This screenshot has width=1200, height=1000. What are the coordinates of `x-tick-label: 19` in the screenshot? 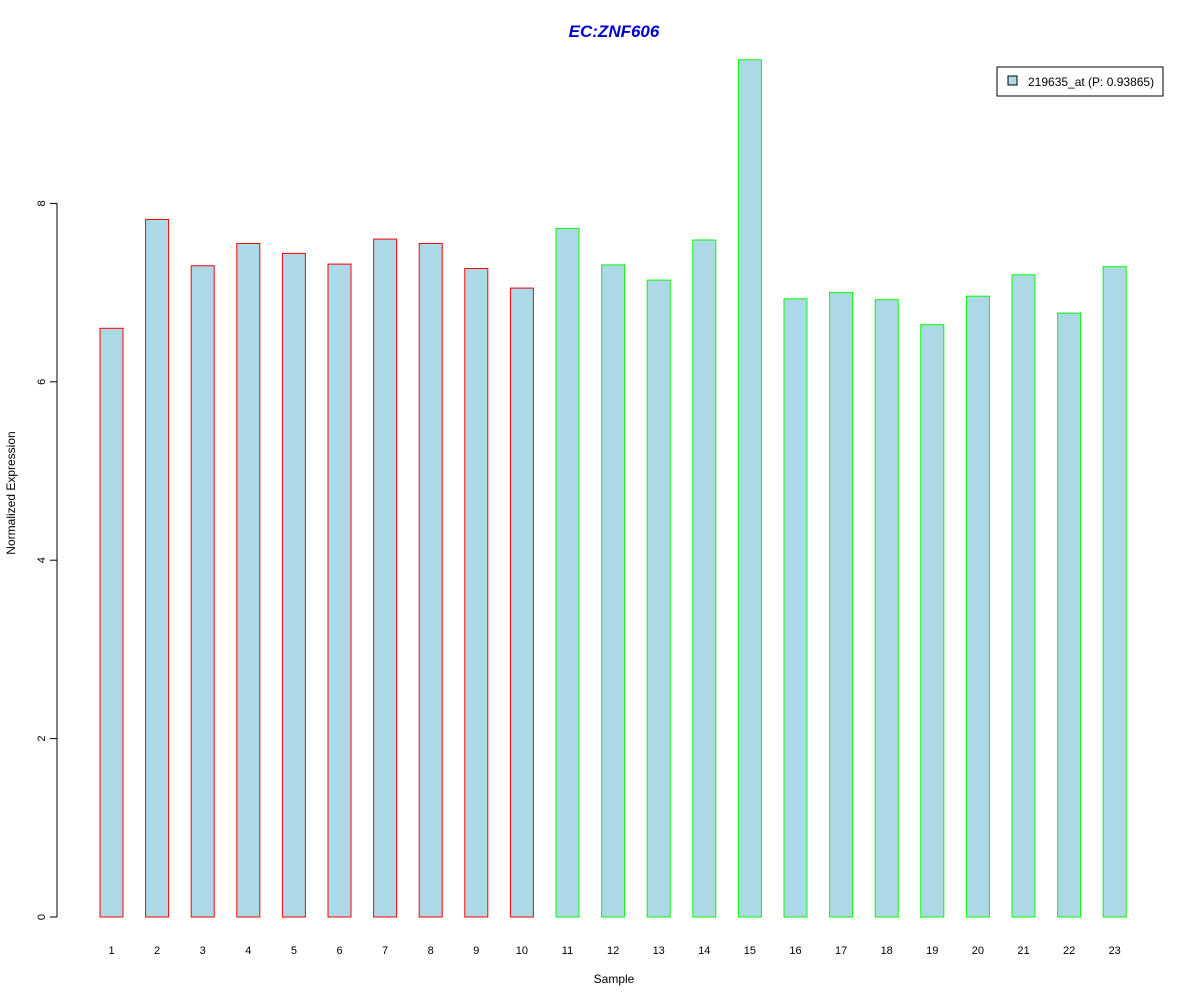 It's located at (932, 951).